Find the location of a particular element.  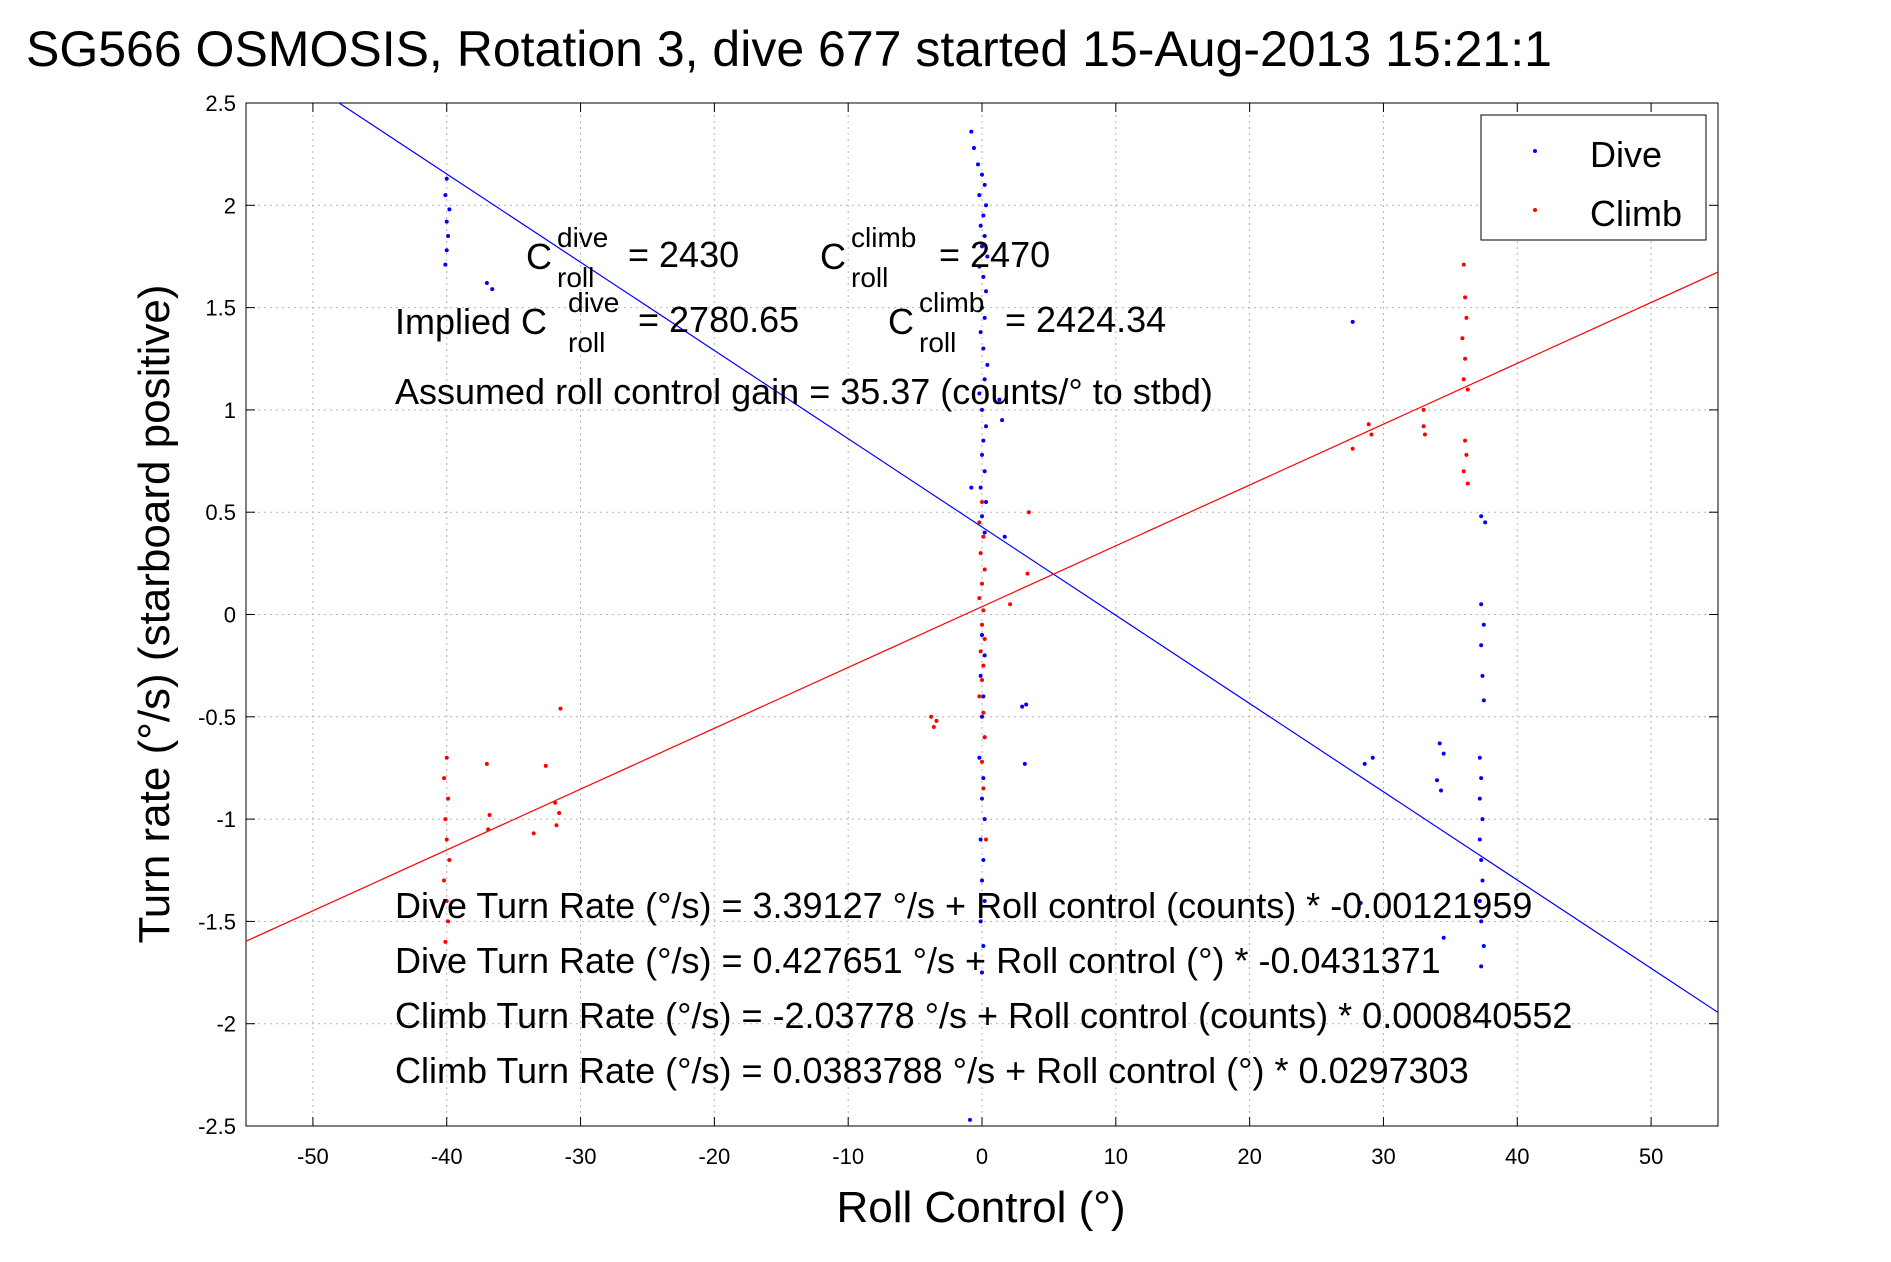

y-tick-label: -0.5 is located at coordinates (217, 717).